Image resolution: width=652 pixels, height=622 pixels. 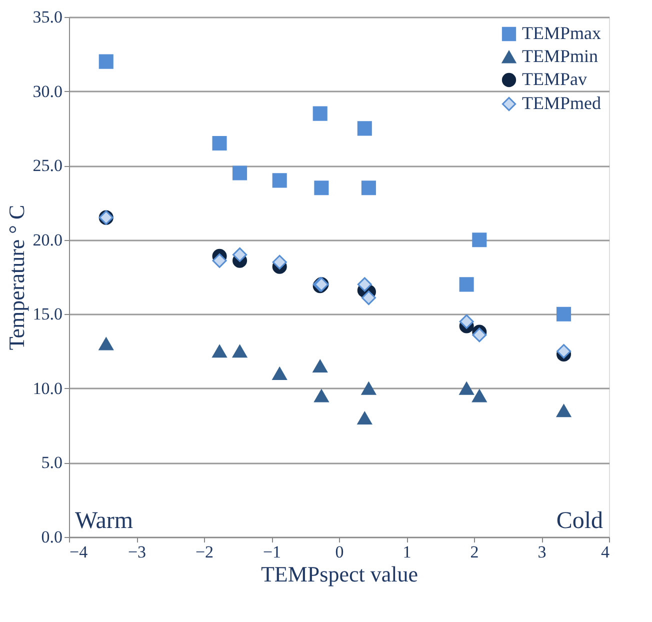 I want to click on y-tick-label: 30.0, so click(x=47, y=91).